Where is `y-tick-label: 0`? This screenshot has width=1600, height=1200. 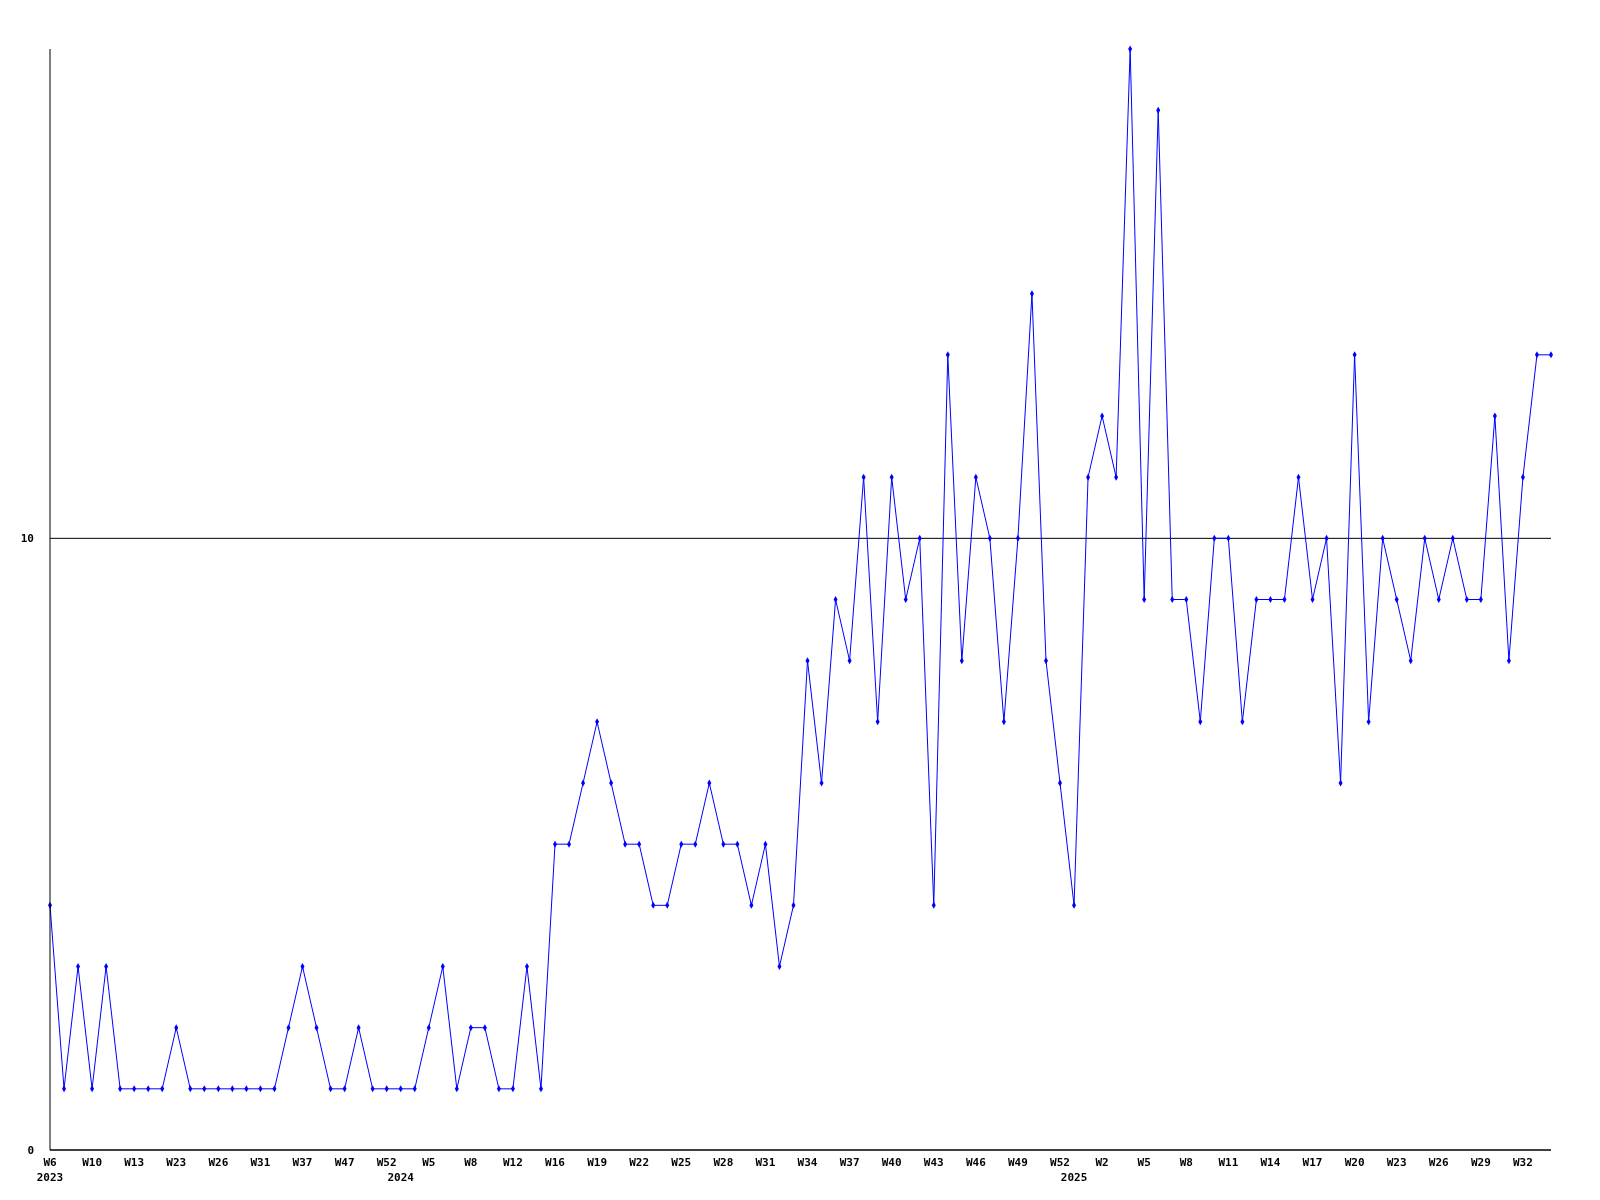 y-tick-label: 0 is located at coordinates (30, 1150).